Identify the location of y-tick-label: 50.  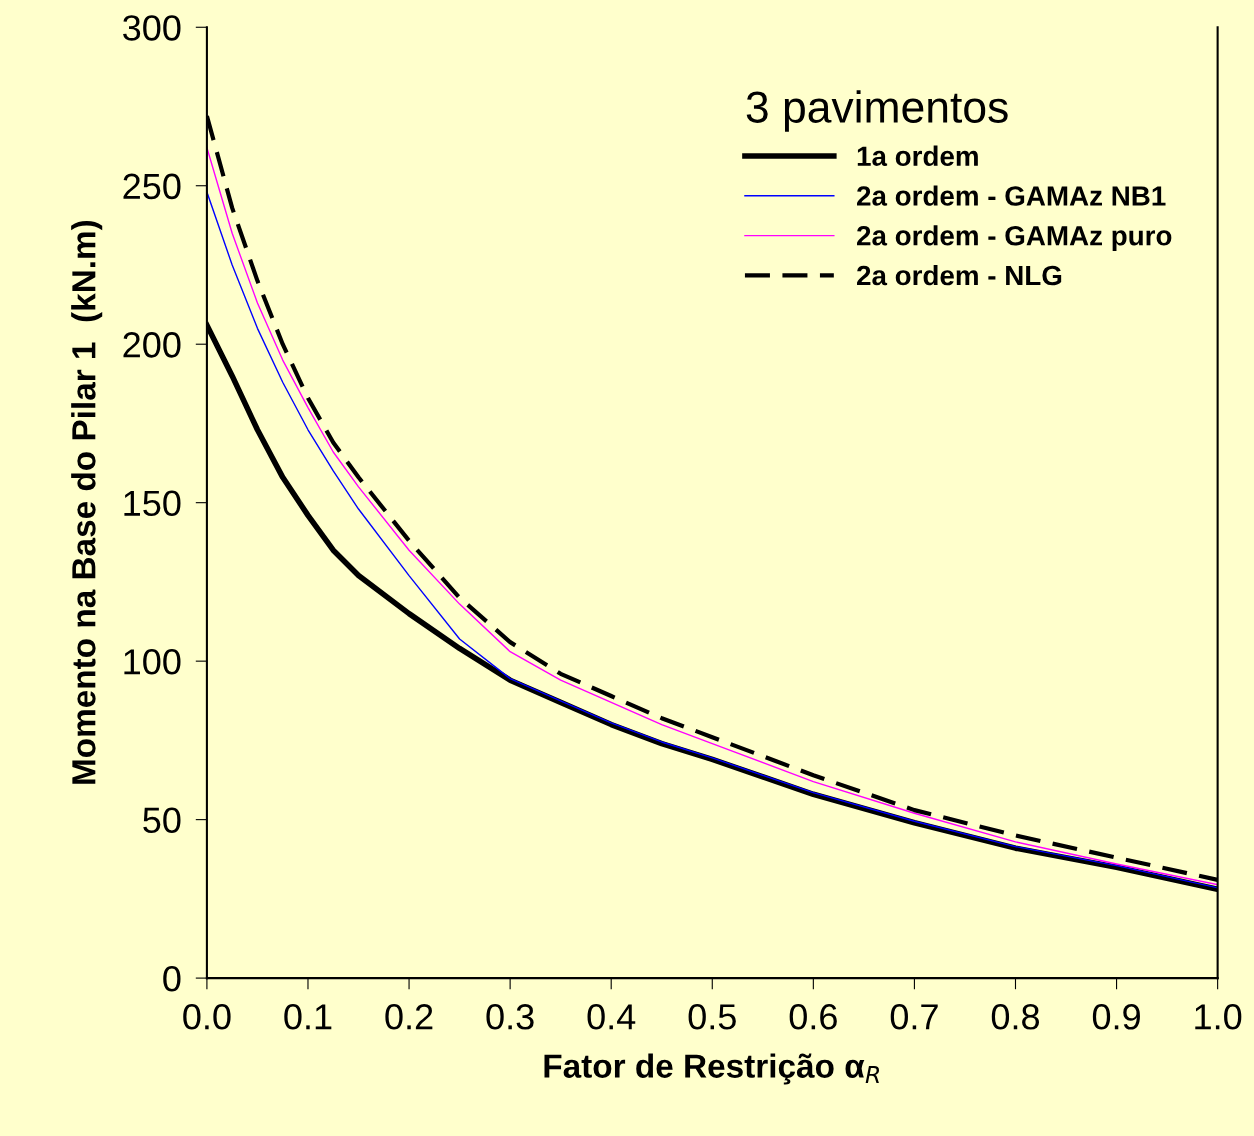
(162, 820).